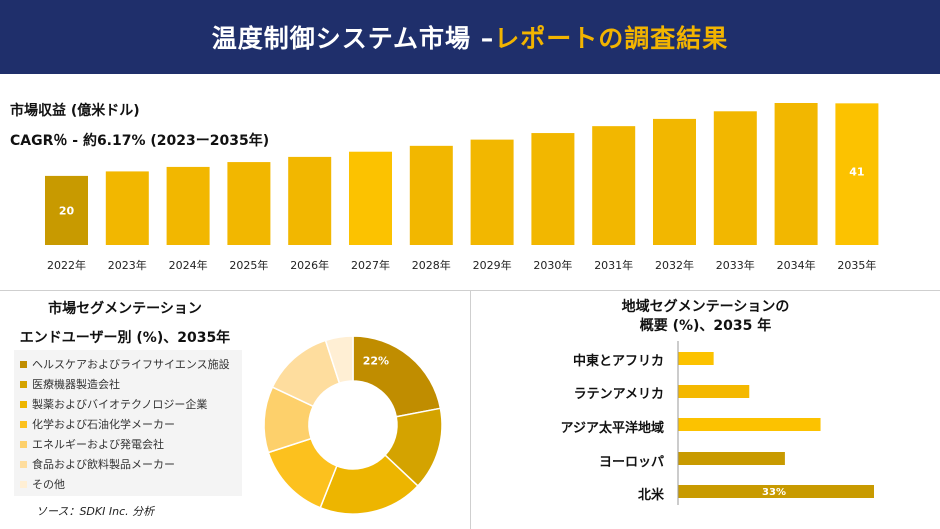 Image resolution: width=940 pixels, height=529 pixels. I want to click on region-data-label: 33%, so click(774, 492).